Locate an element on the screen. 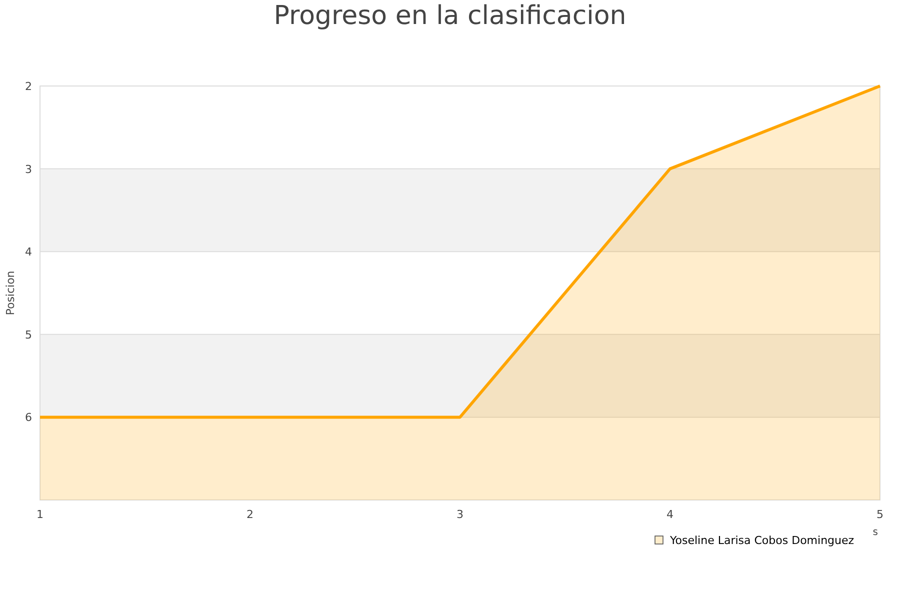 The width and height of the screenshot is (900, 600). y-tick-label: 5 is located at coordinates (28, 335).